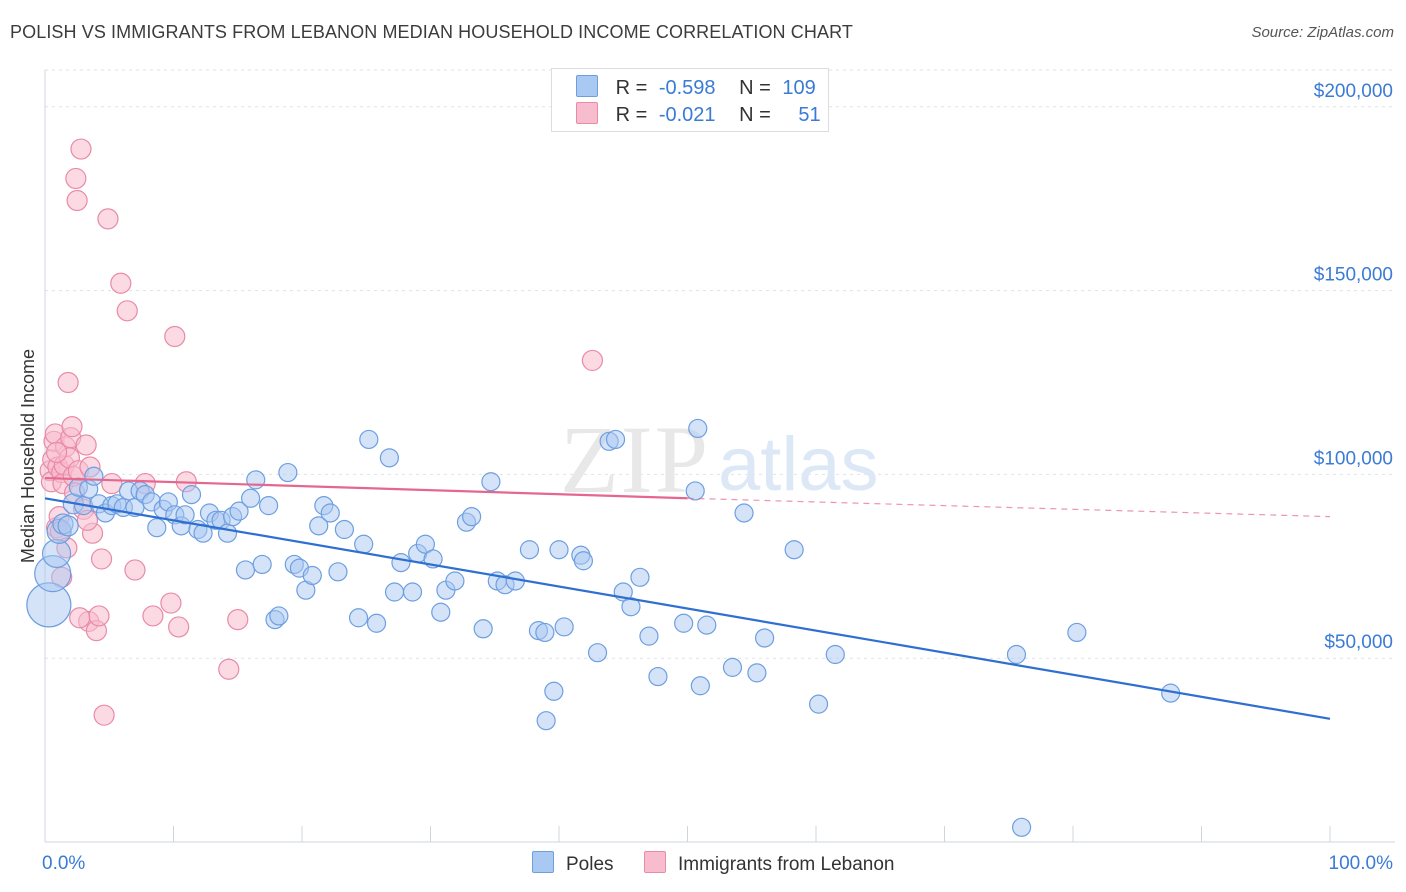 The image size is (1406, 892). Describe the element at coordinates (690, 100) in the screenshot. I see `correlation-legend: R = -0.598 N = 109 R = -0.021 N = 51` at that location.